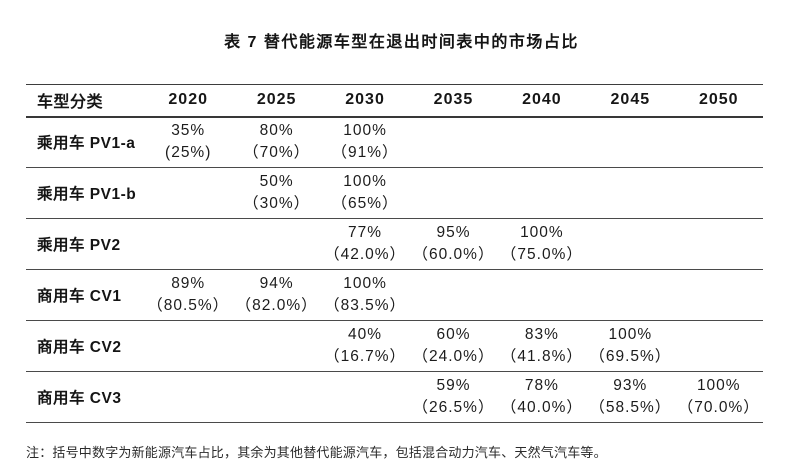  Describe the element at coordinates (365, 232) in the screenshot. I see `cell-main-value: 77%` at that location.